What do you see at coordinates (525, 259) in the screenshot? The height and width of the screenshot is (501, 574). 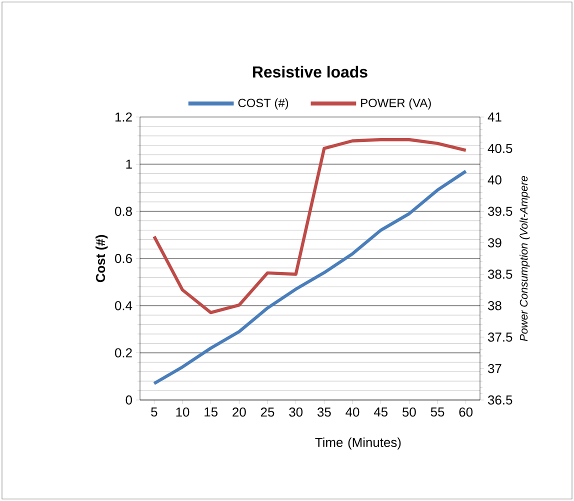 I see `y2-axis-title: Power Consumption (Volt-Ampere` at bounding box center [525, 259].